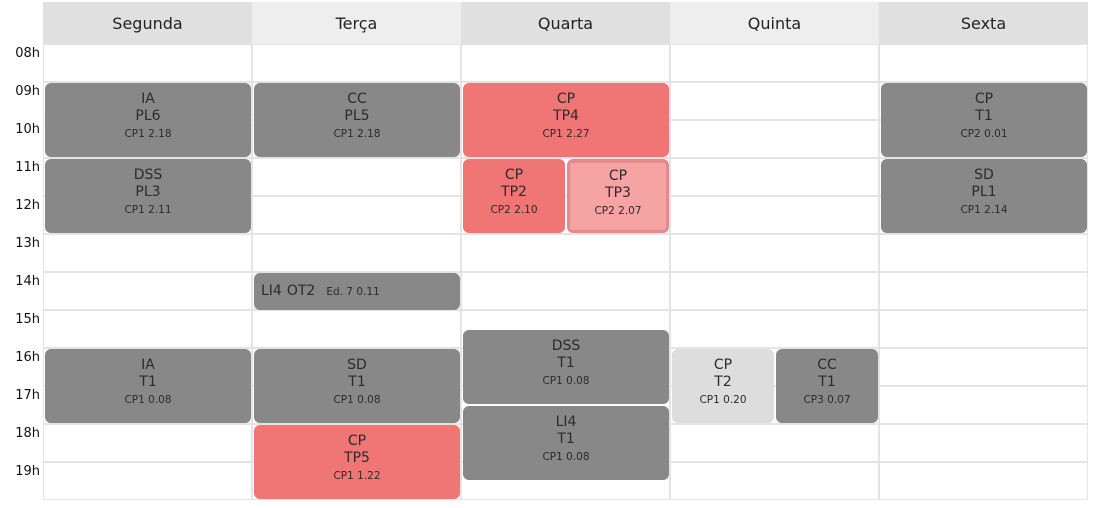 The height and width of the screenshot is (508, 1096). What do you see at coordinates (565, 23) in the screenshot?
I see `day-header-quarta: Quarta` at bounding box center [565, 23].